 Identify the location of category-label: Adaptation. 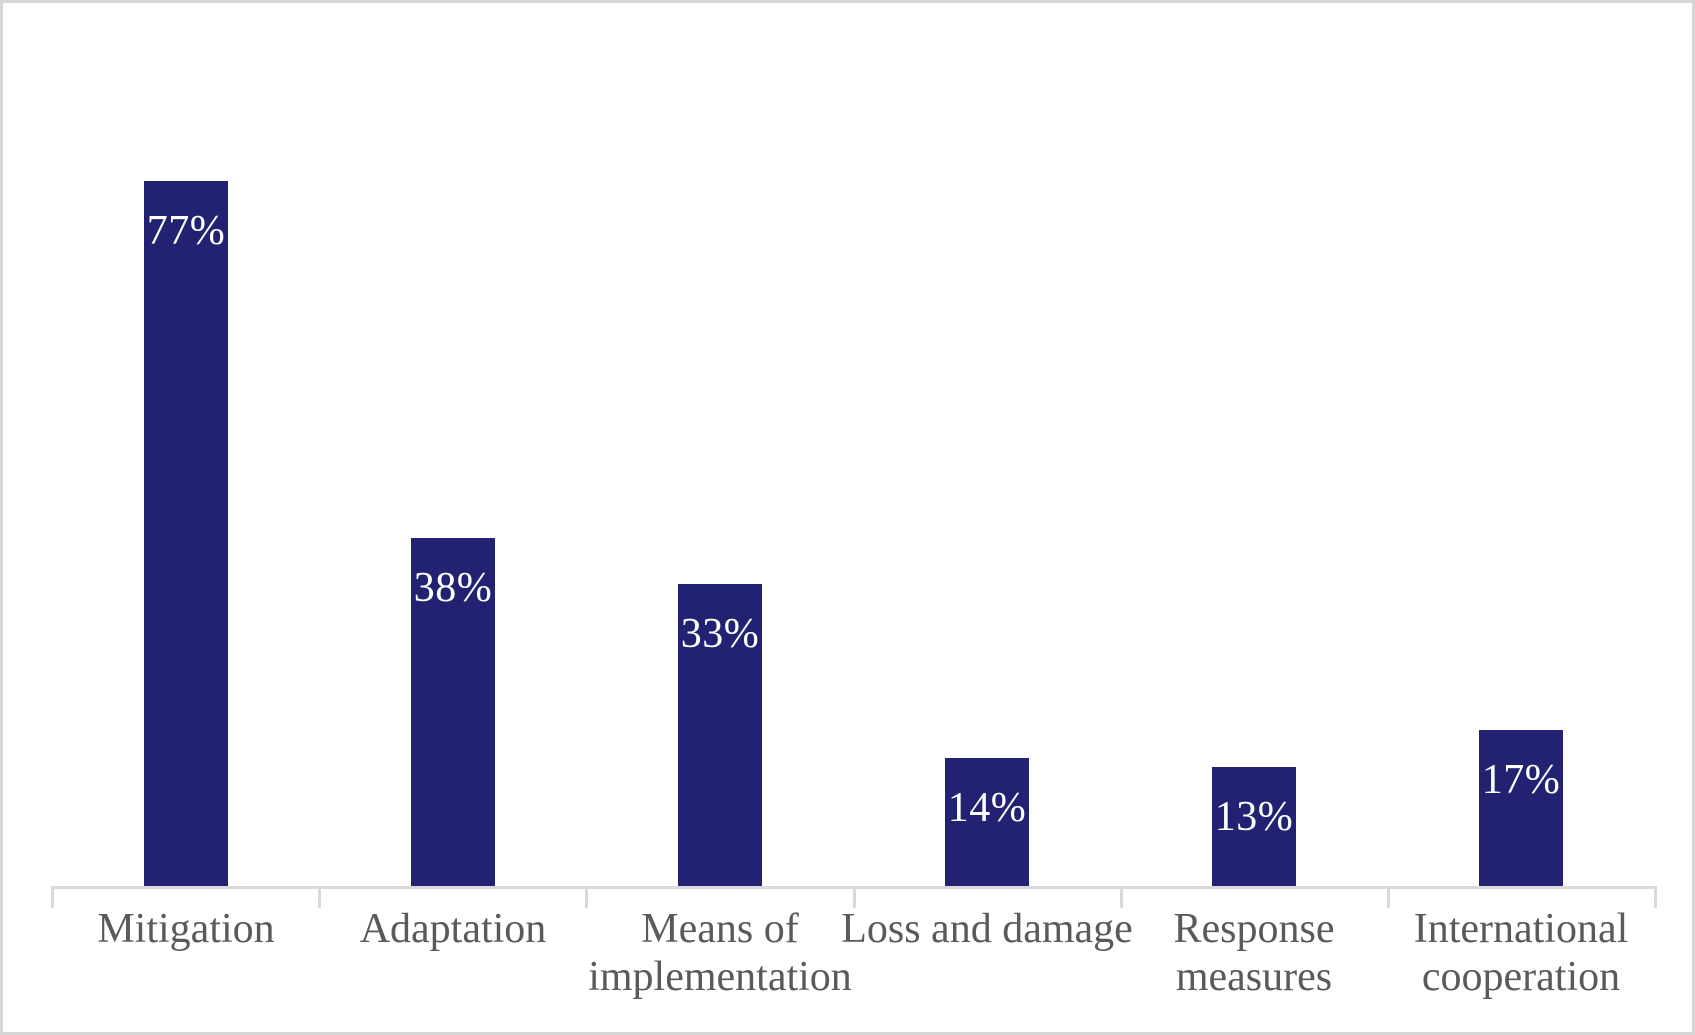
(453, 929).